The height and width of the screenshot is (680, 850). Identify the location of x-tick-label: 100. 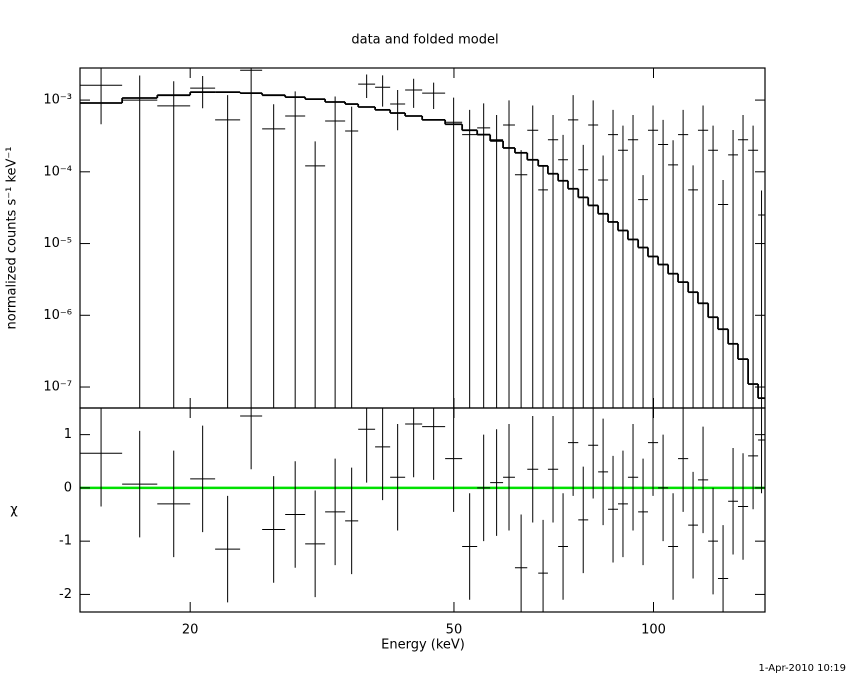
(653, 630).